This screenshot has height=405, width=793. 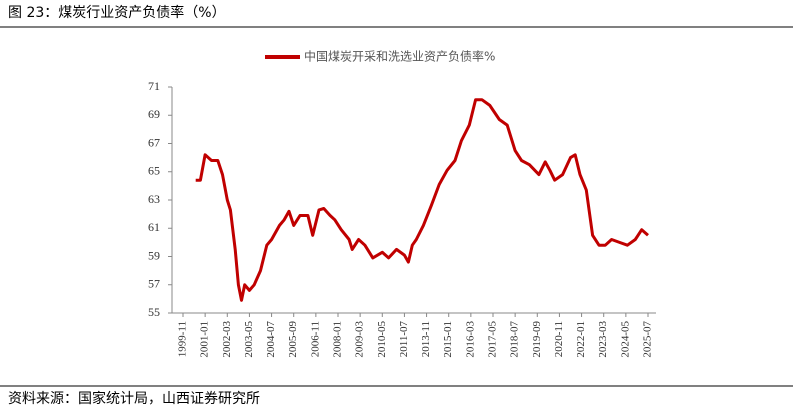 What do you see at coordinates (154, 227) in the screenshot?
I see `y-tick-label: 61` at bounding box center [154, 227].